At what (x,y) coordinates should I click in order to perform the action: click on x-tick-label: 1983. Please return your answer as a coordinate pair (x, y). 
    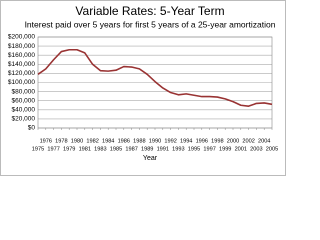
    Looking at the image, I should click on (100, 149).